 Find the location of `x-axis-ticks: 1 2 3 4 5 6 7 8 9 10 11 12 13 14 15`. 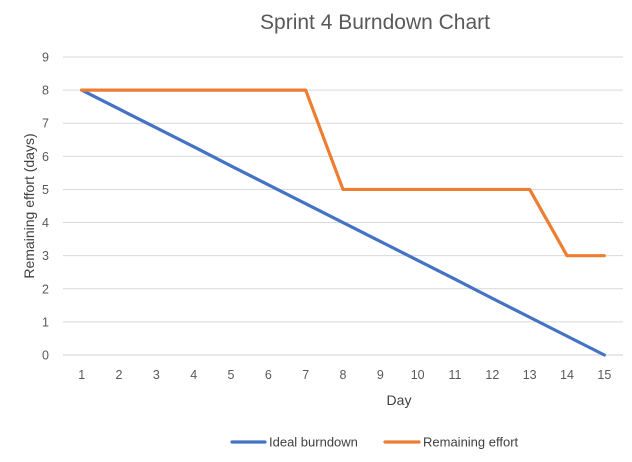

x-axis-ticks: 1 2 3 4 5 6 7 8 9 10 11 12 13 14 15 is located at coordinates (344, 375).